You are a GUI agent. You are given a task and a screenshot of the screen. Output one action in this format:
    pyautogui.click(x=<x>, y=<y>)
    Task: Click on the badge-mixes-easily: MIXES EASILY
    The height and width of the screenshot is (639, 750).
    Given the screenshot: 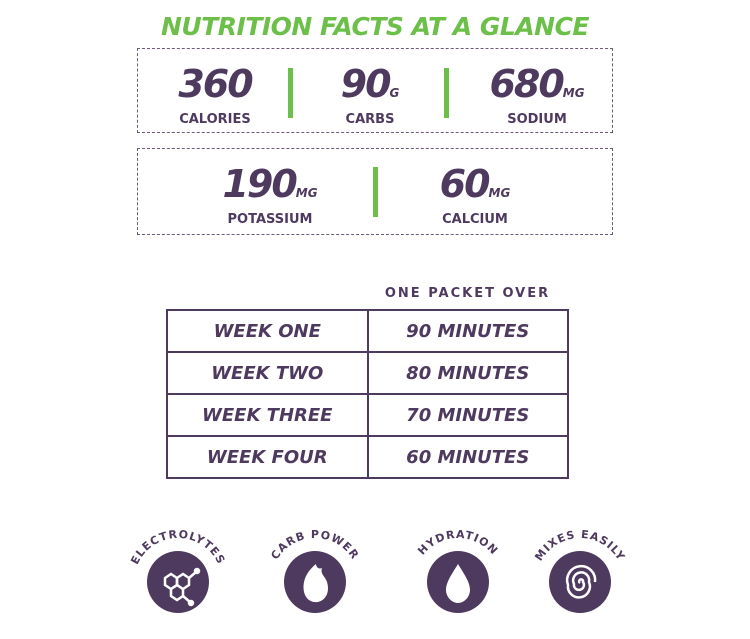 What is the action you would take?
    pyautogui.click(x=579, y=570)
    